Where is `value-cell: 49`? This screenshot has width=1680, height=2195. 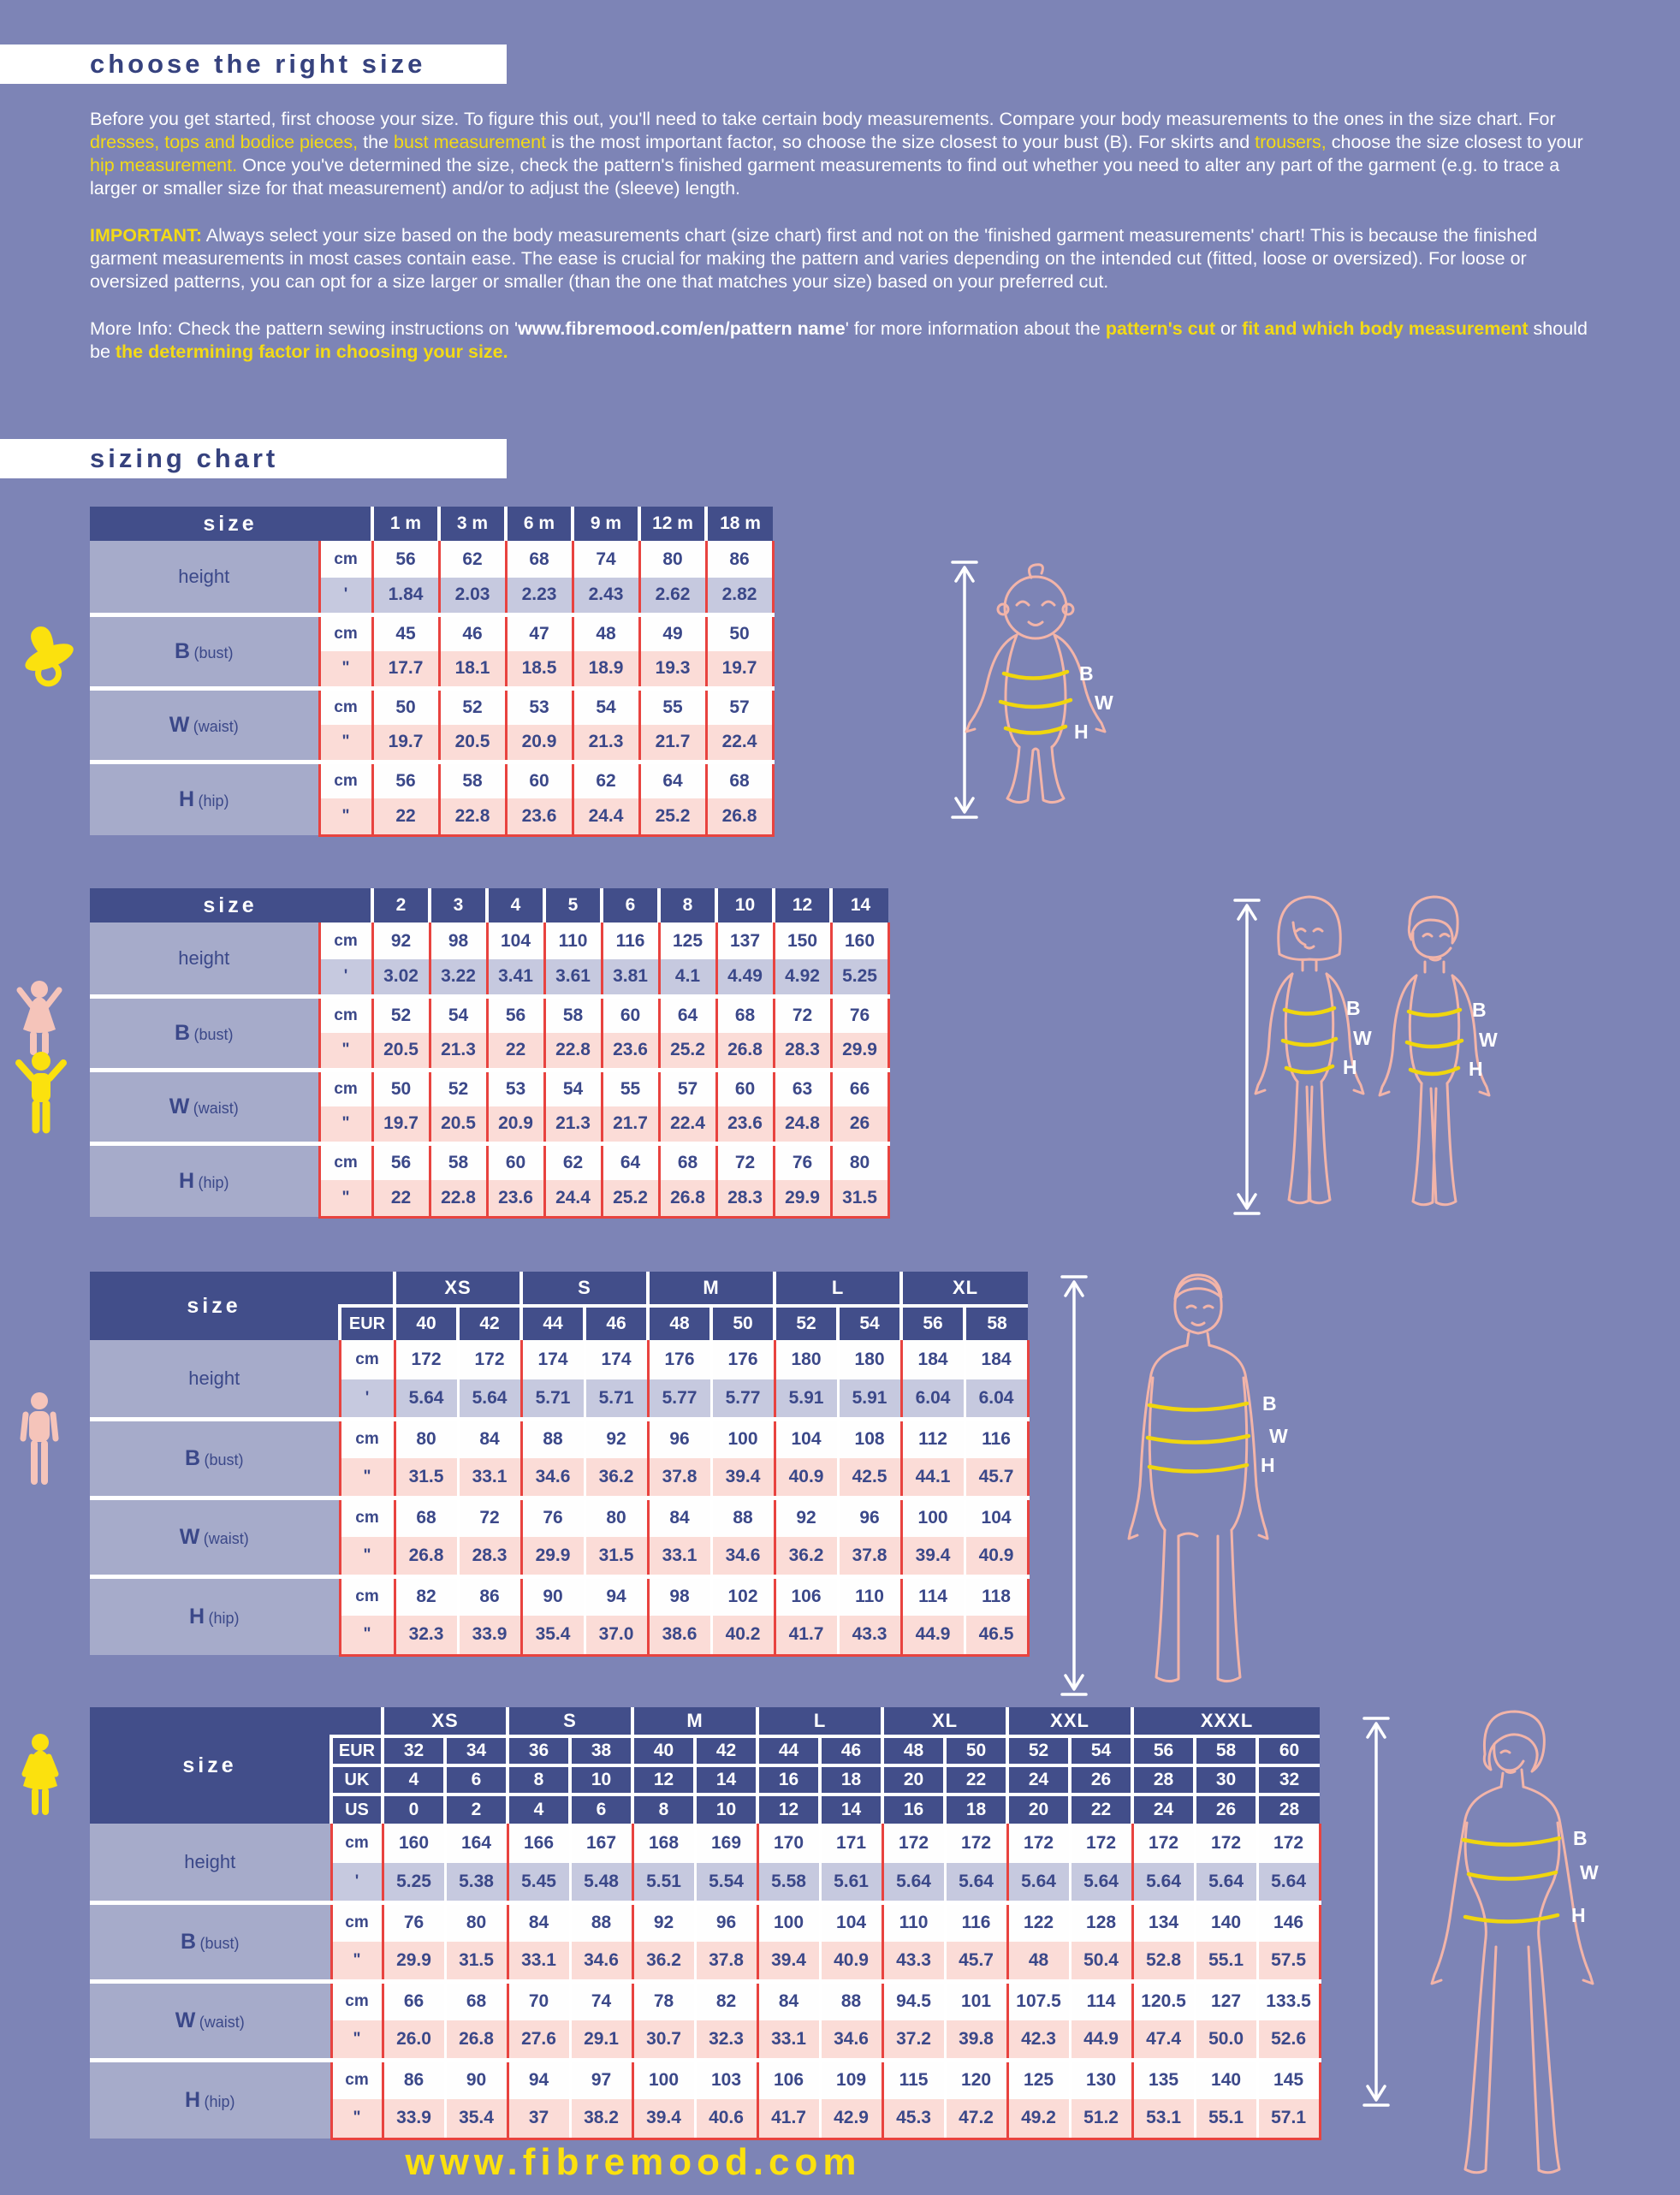 value-cell: 49 is located at coordinates (673, 631).